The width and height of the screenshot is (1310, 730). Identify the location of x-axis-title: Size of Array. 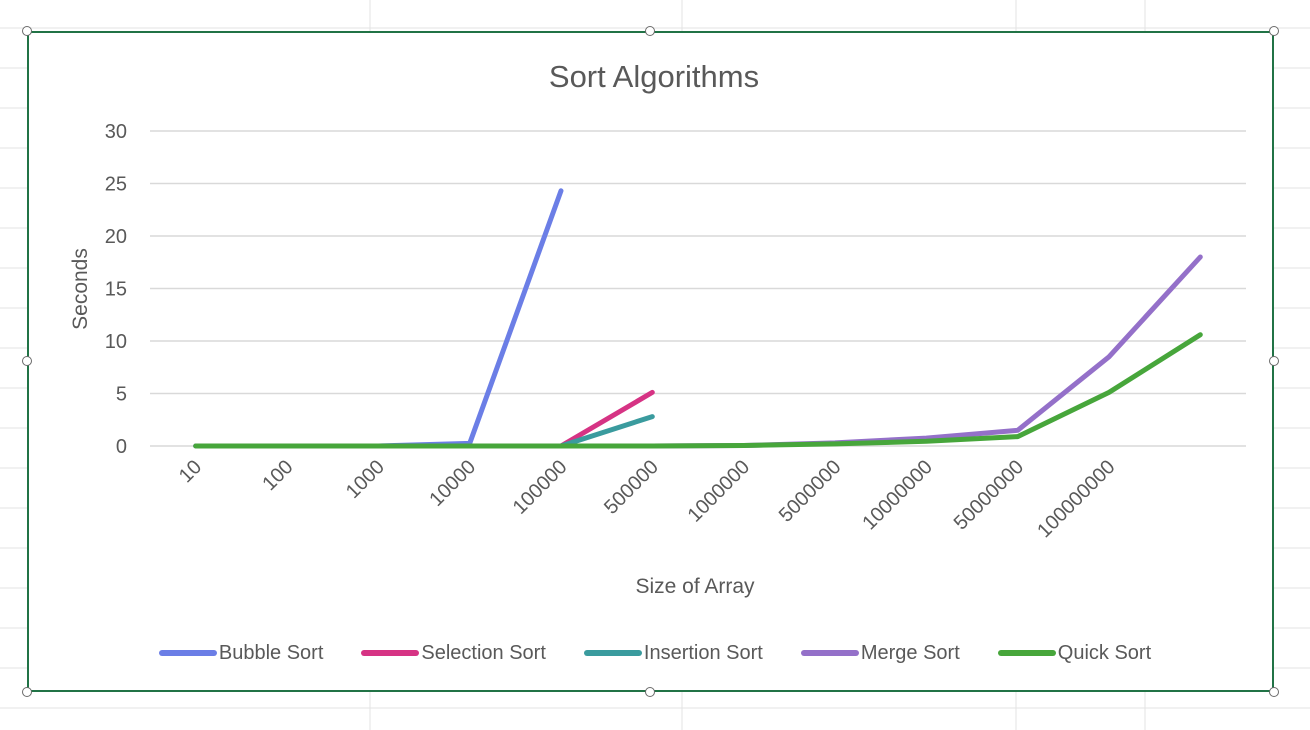
(695, 586).